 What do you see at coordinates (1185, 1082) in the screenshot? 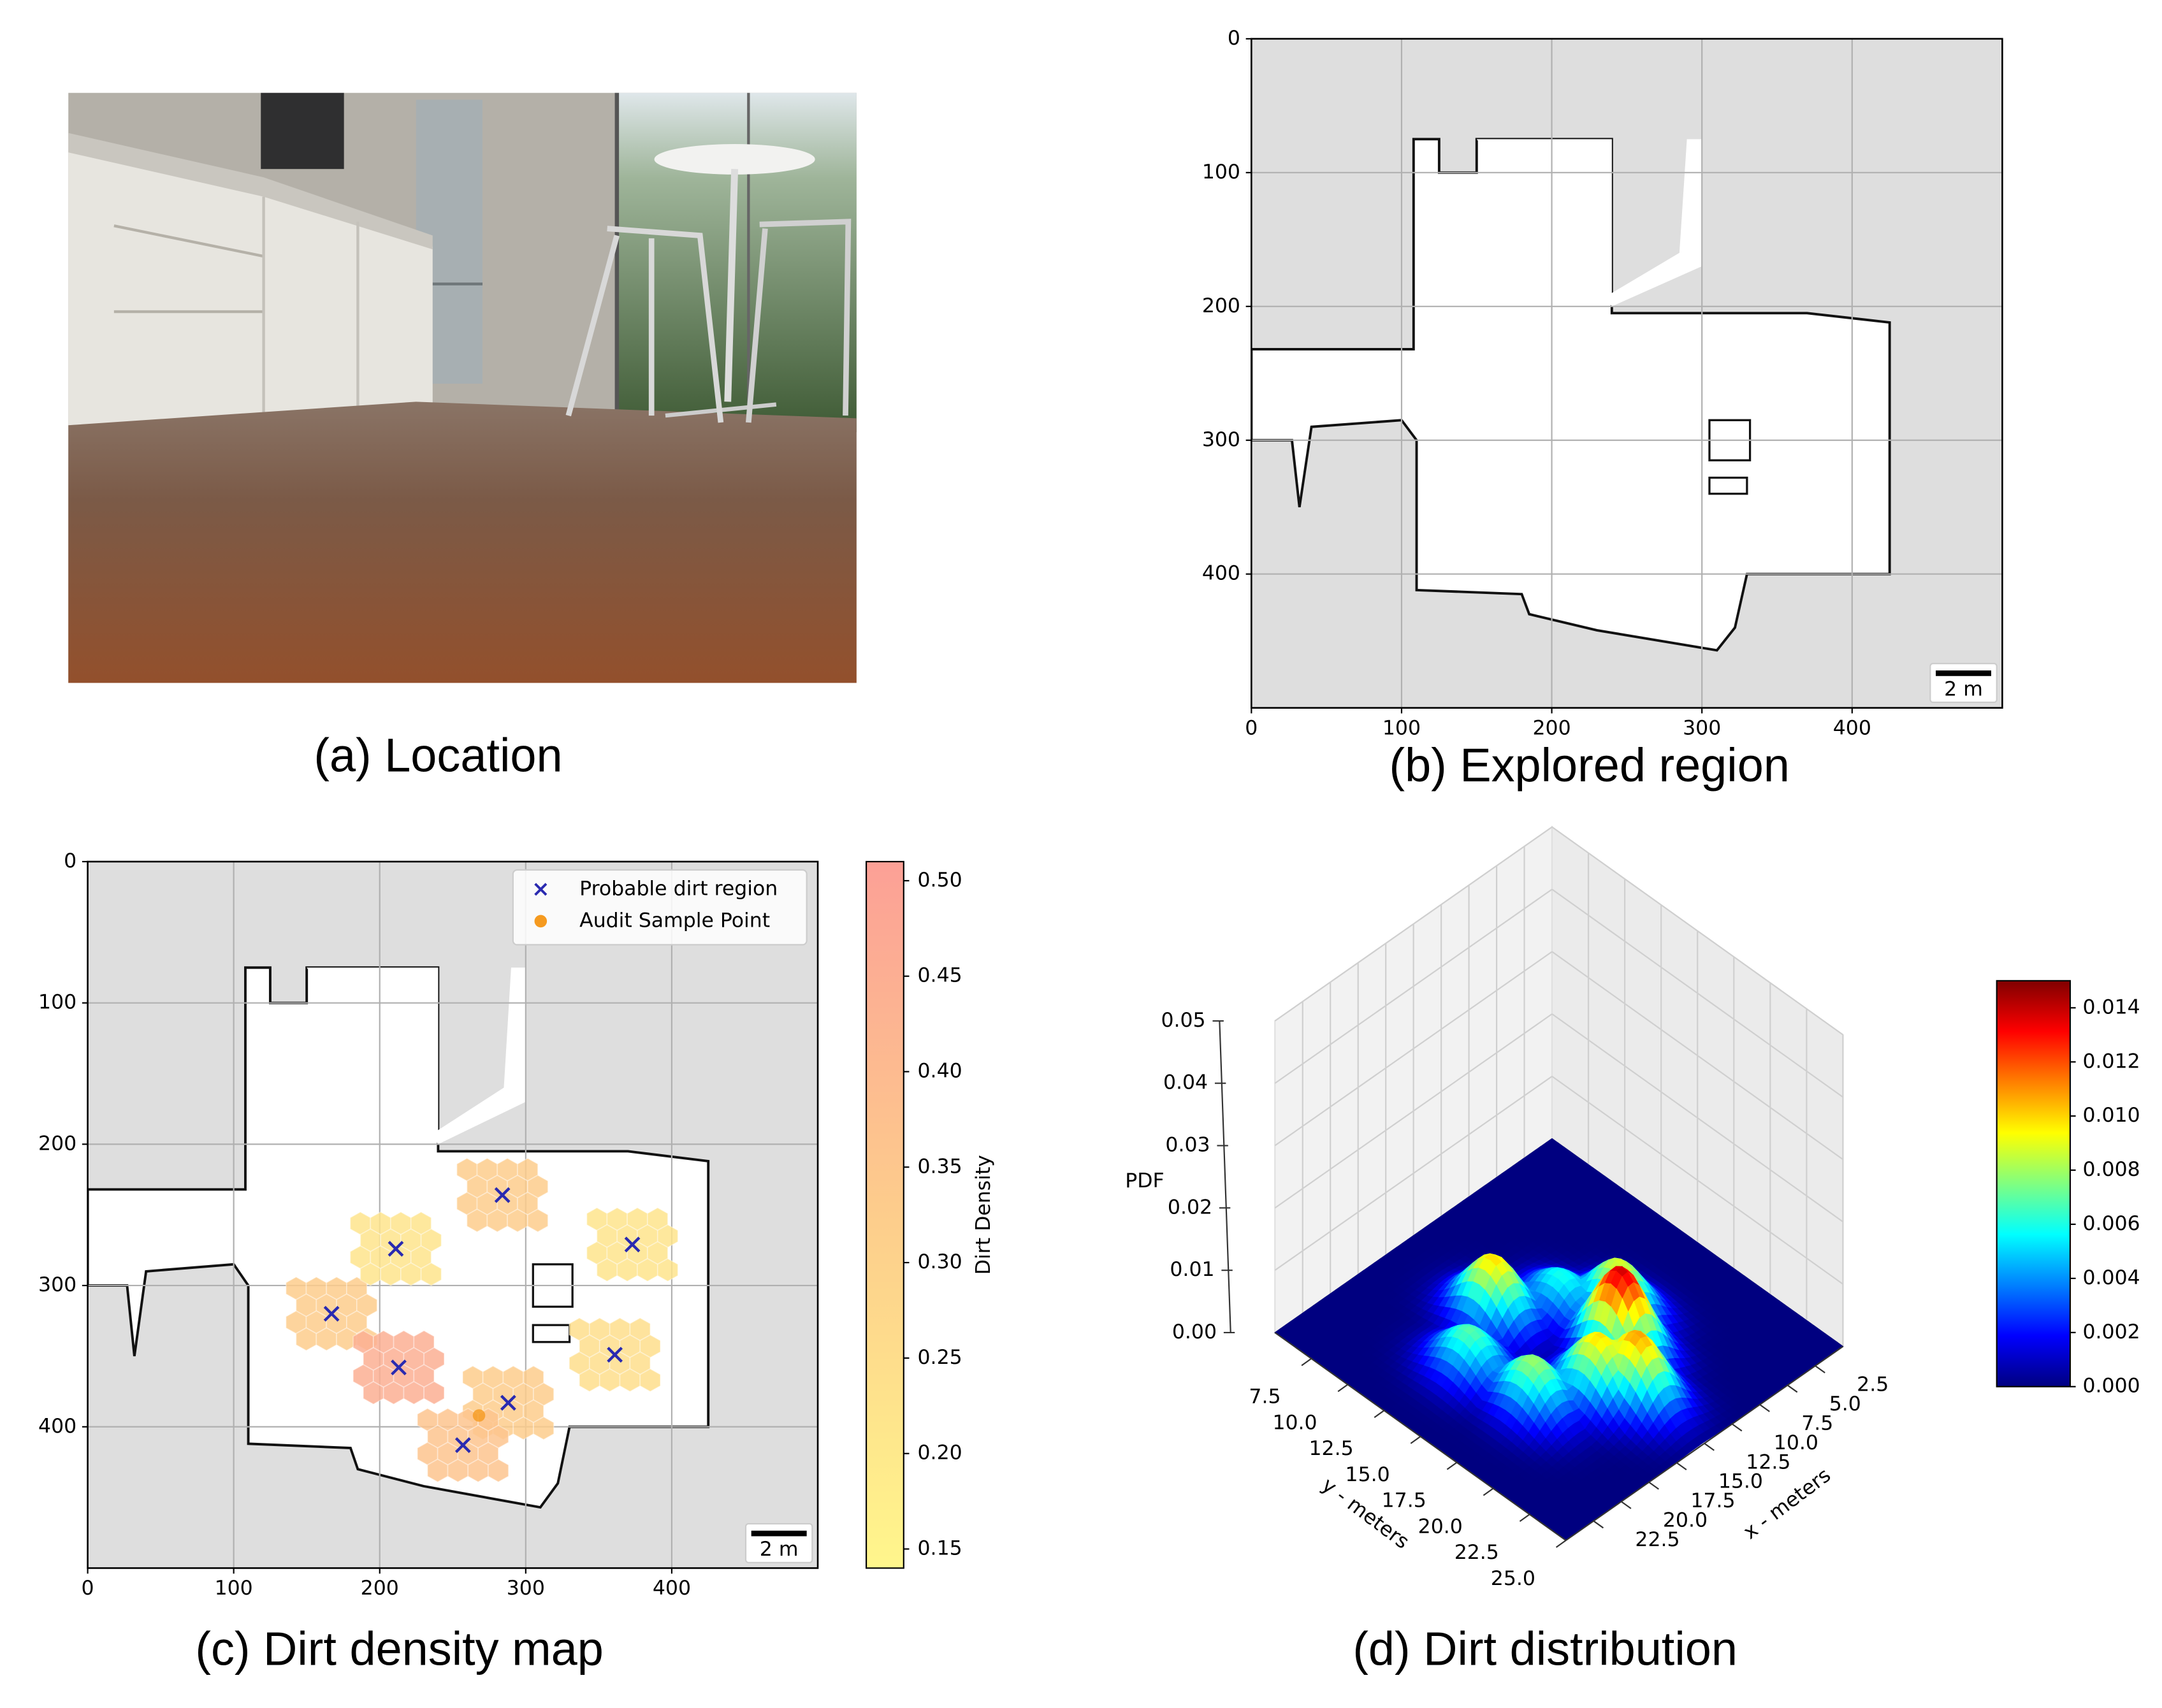
I see `z-tick-label: 0.04` at bounding box center [1185, 1082].